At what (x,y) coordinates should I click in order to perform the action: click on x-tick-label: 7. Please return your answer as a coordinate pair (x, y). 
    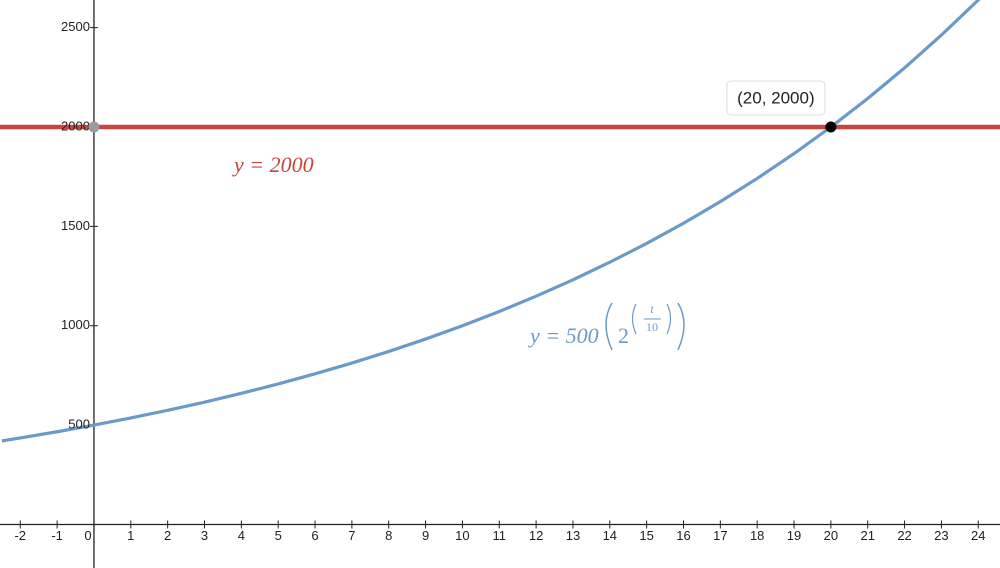
    Looking at the image, I should click on (351, 535).